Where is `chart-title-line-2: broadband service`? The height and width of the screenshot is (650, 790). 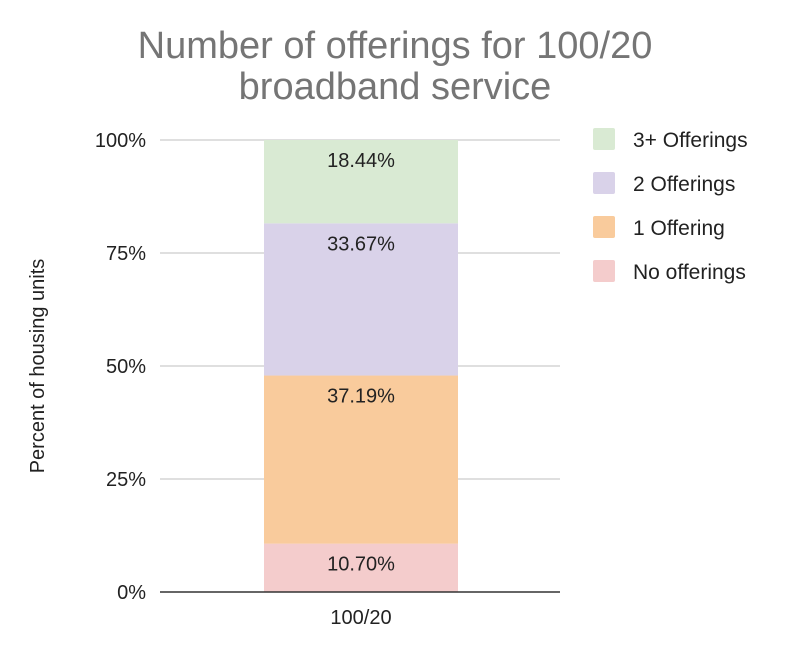
chart-title-line-2: broadband service is located at coordinates (395, 87).